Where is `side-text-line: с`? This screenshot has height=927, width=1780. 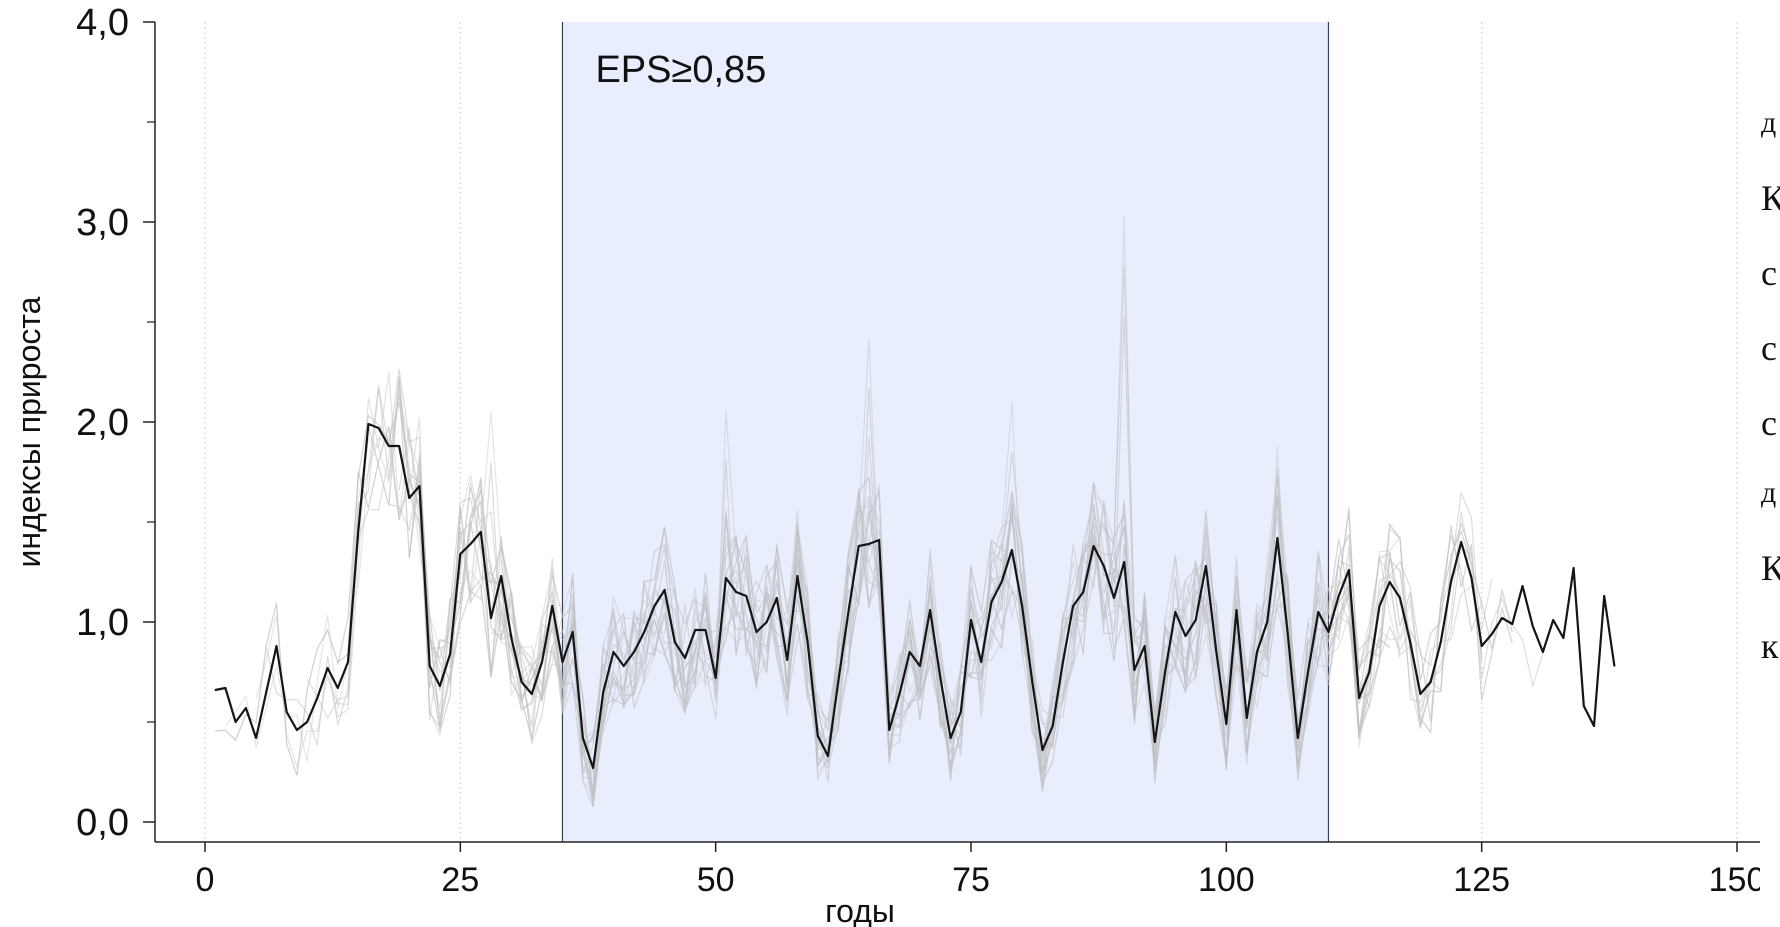
side-text-line: с is located at coordinates (1769, 423).